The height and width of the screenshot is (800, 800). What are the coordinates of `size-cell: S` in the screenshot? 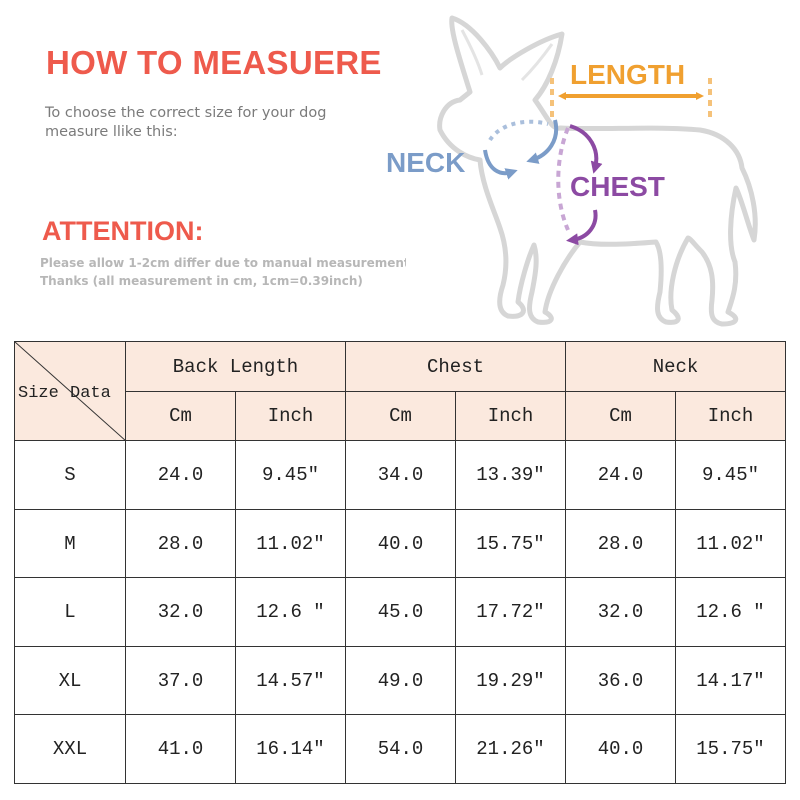 It's located at (70, 475).